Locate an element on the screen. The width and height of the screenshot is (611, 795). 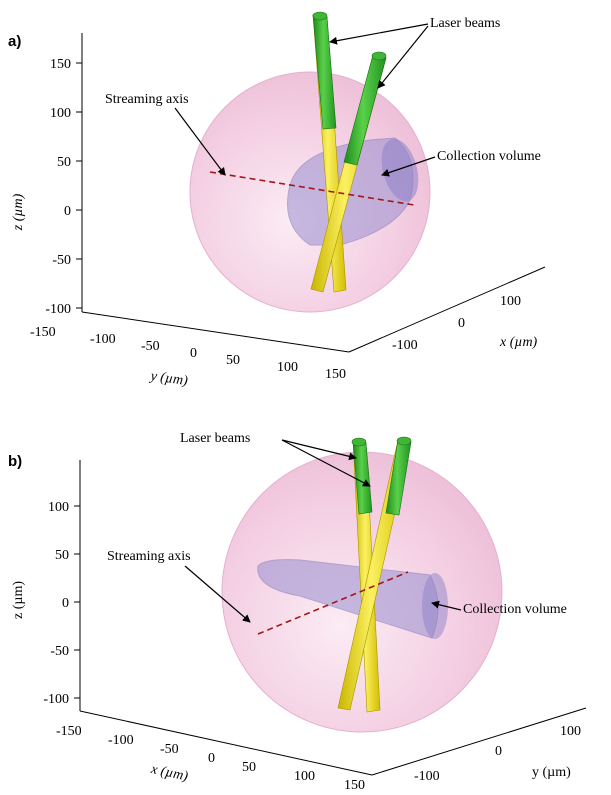
z-axis-ticks: 150 100 50 0 -50 -100 z (µm) is located at coordinates (46, 187).